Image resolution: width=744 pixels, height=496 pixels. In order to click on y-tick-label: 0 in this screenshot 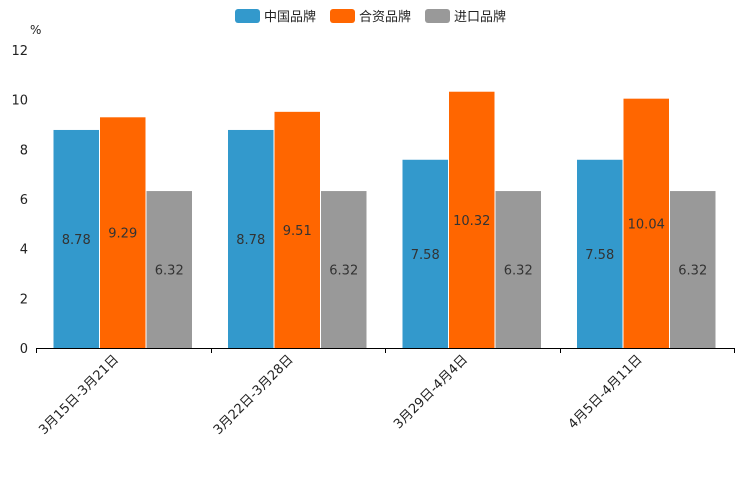, I will do `click(24, 349)`.